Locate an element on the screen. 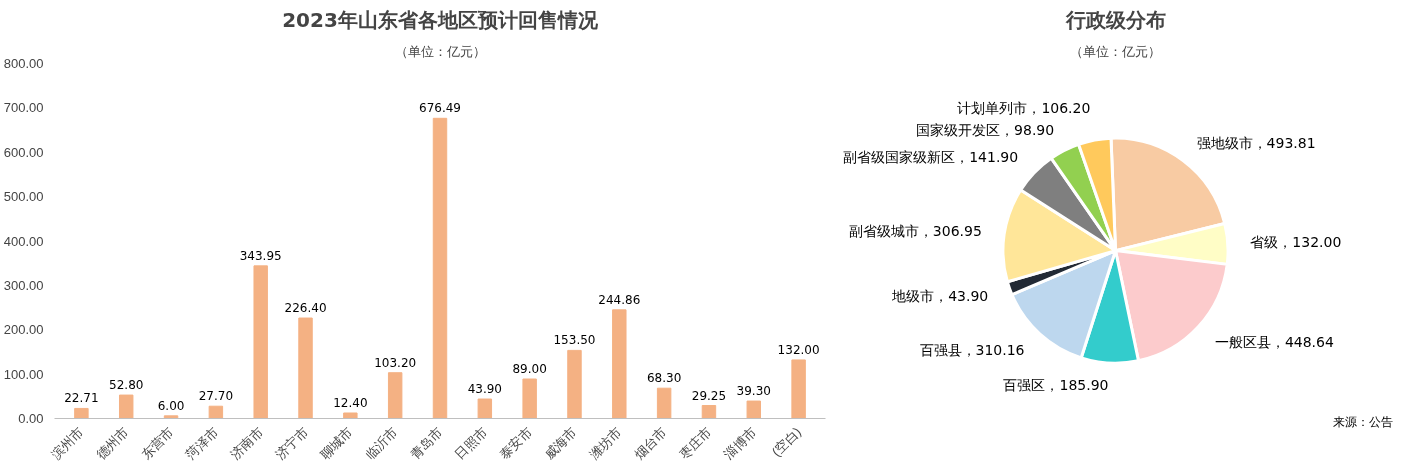  x-tick-label: 聊城市 is located at coordinates (336, 443).